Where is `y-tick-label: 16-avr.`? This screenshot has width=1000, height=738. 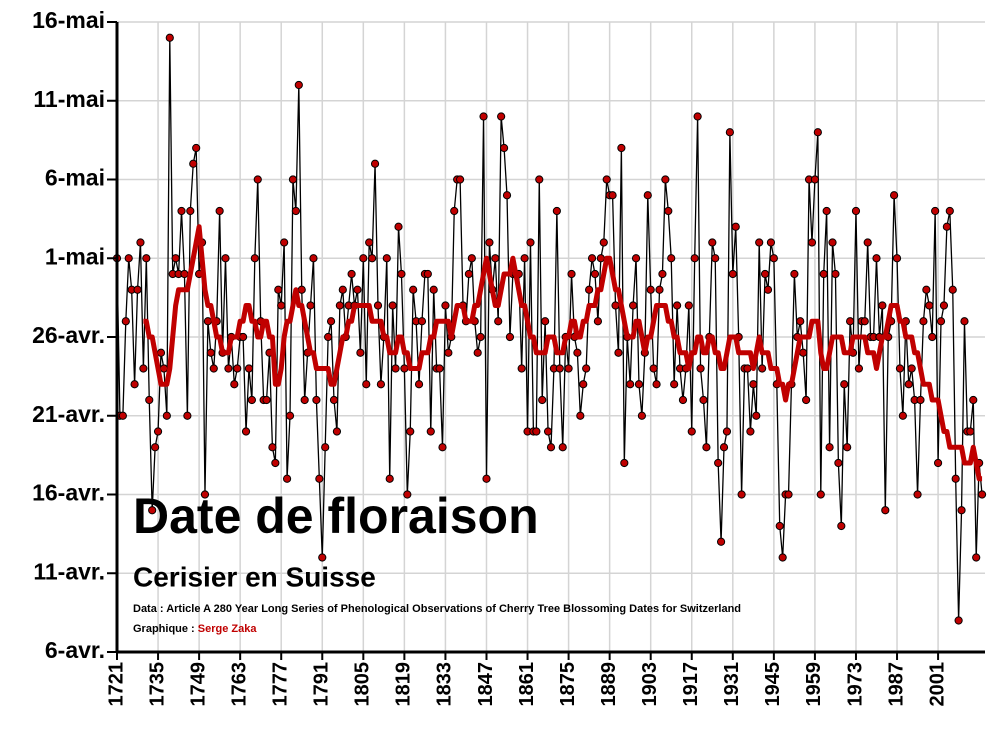
y-tick-label: 16-avr. is located at coordinates (68, 493).